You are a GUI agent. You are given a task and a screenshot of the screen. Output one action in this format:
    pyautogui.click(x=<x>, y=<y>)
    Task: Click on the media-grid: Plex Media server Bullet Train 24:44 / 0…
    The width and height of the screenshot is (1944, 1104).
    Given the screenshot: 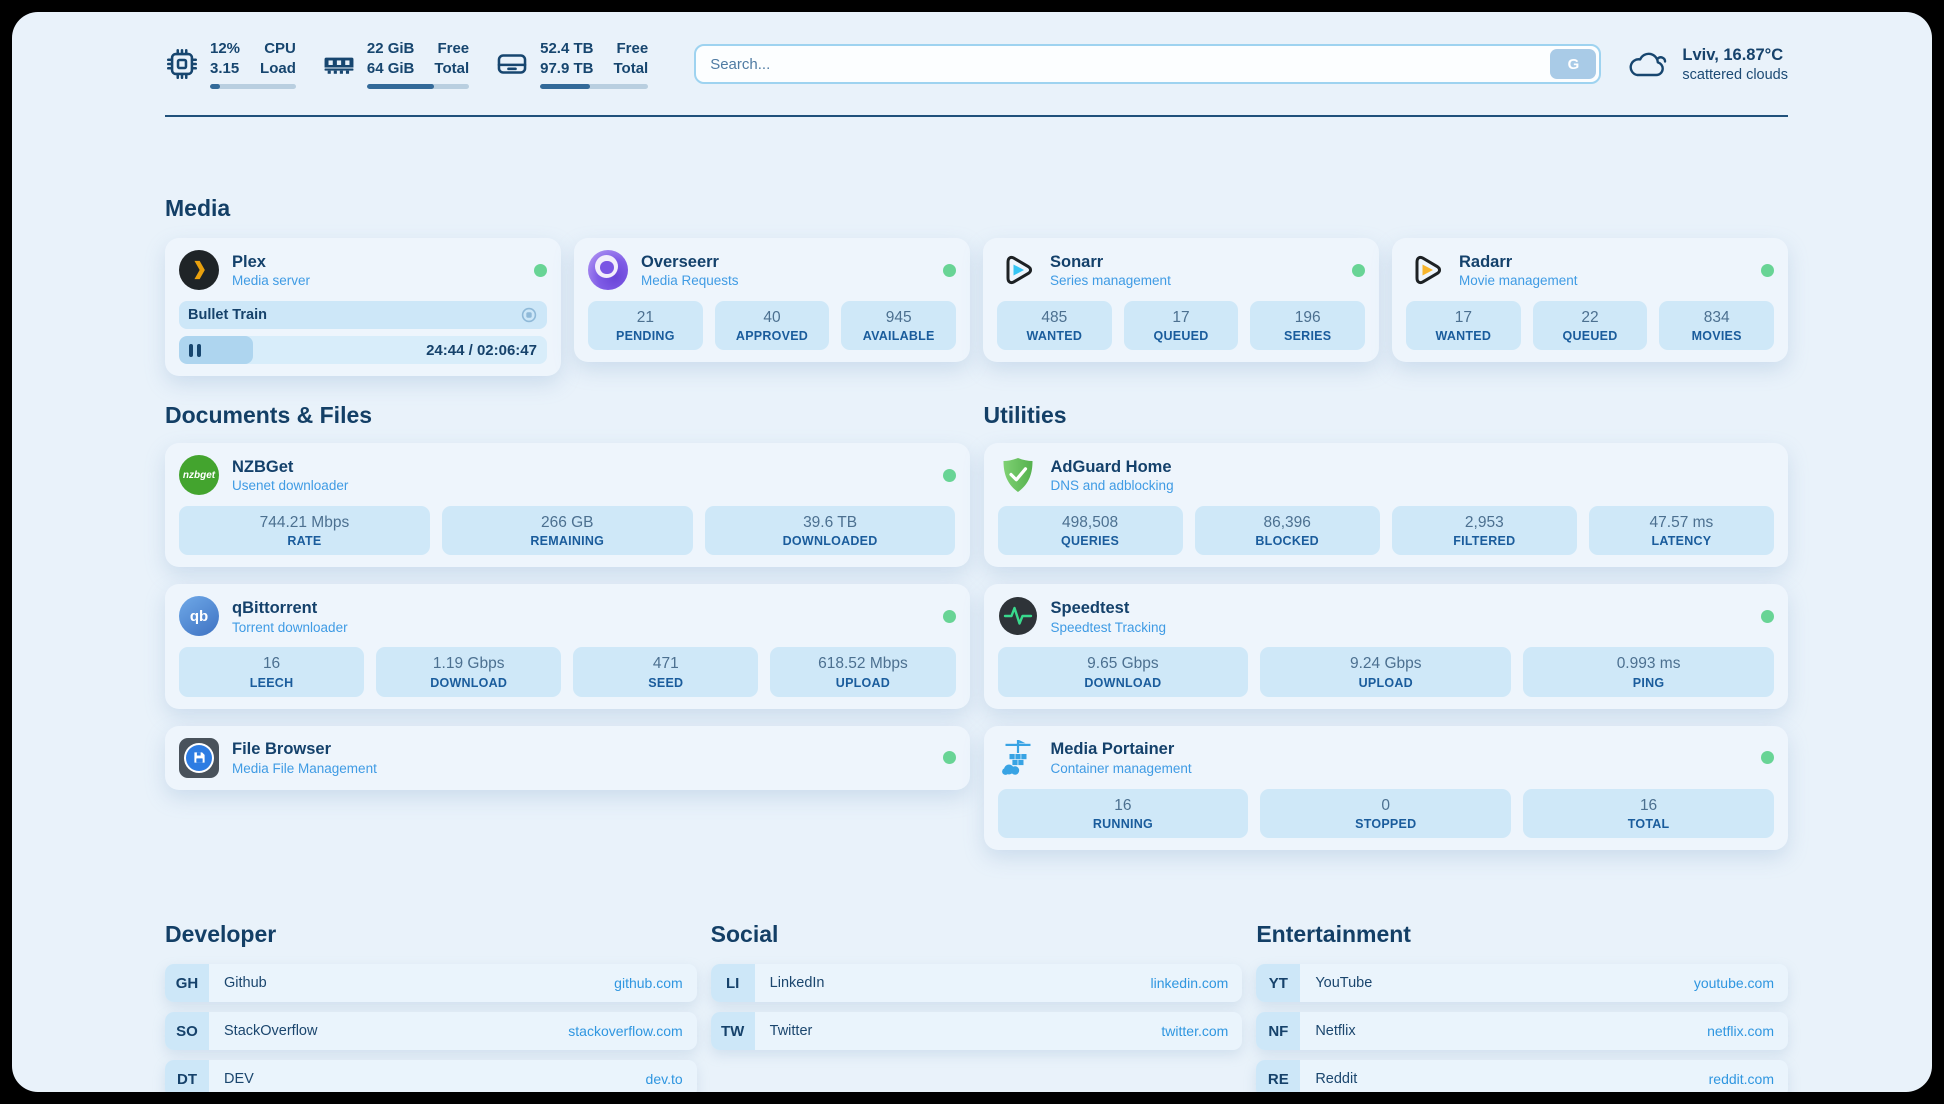 What is the action you would take?
    pyautogui.click(x=976, y=307)
    